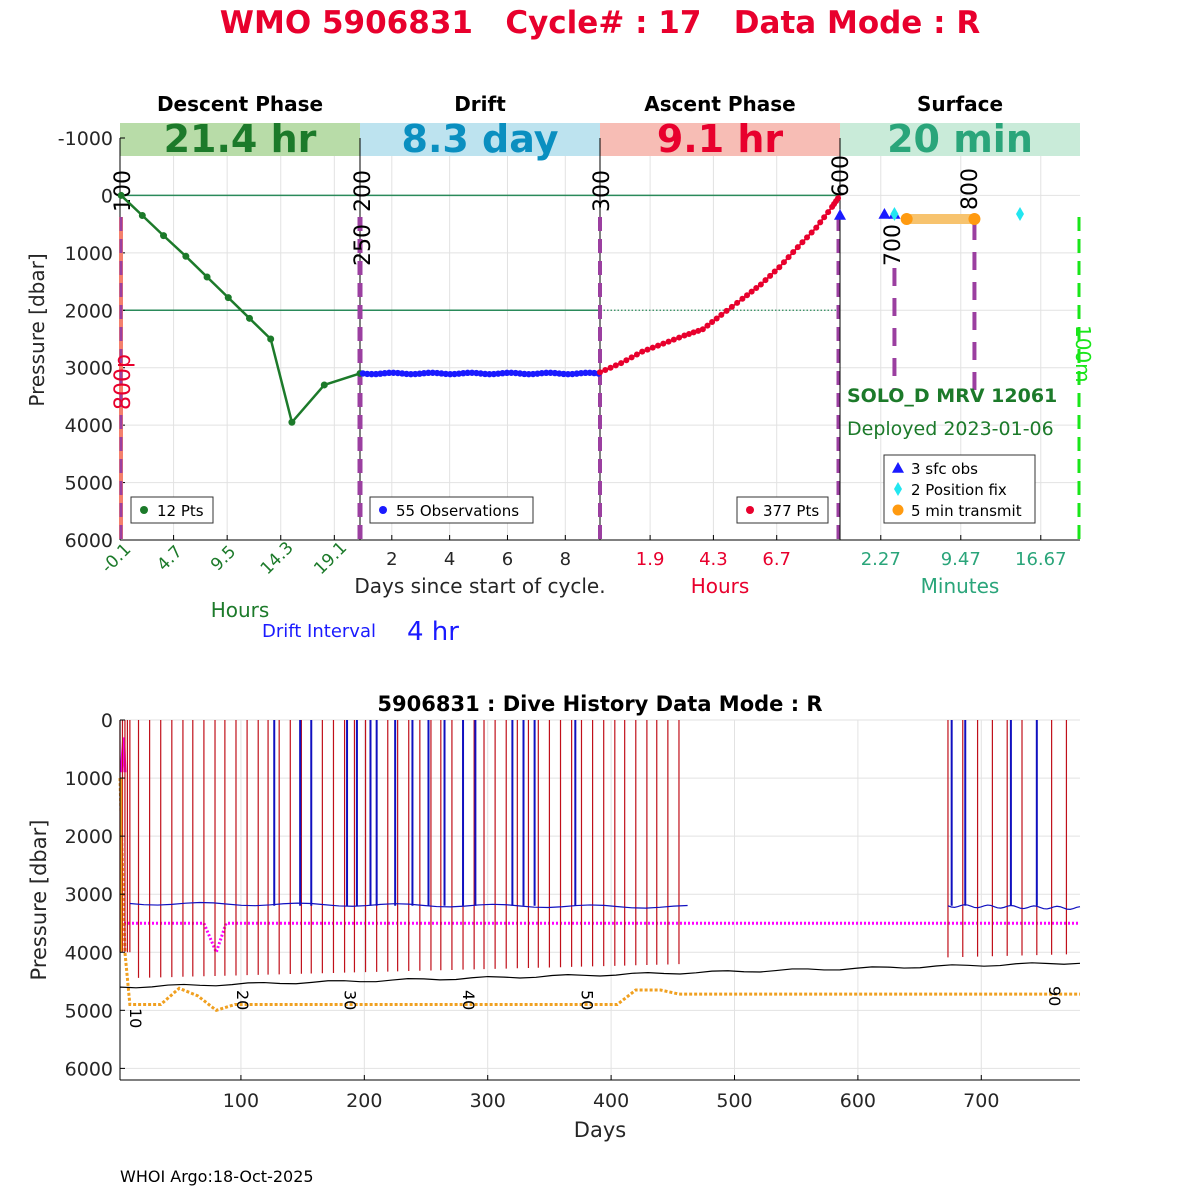  Describe the element at coordinates (457, 511) in the screenshot. I see `drift-legend-label: 55 Observations` at that location.